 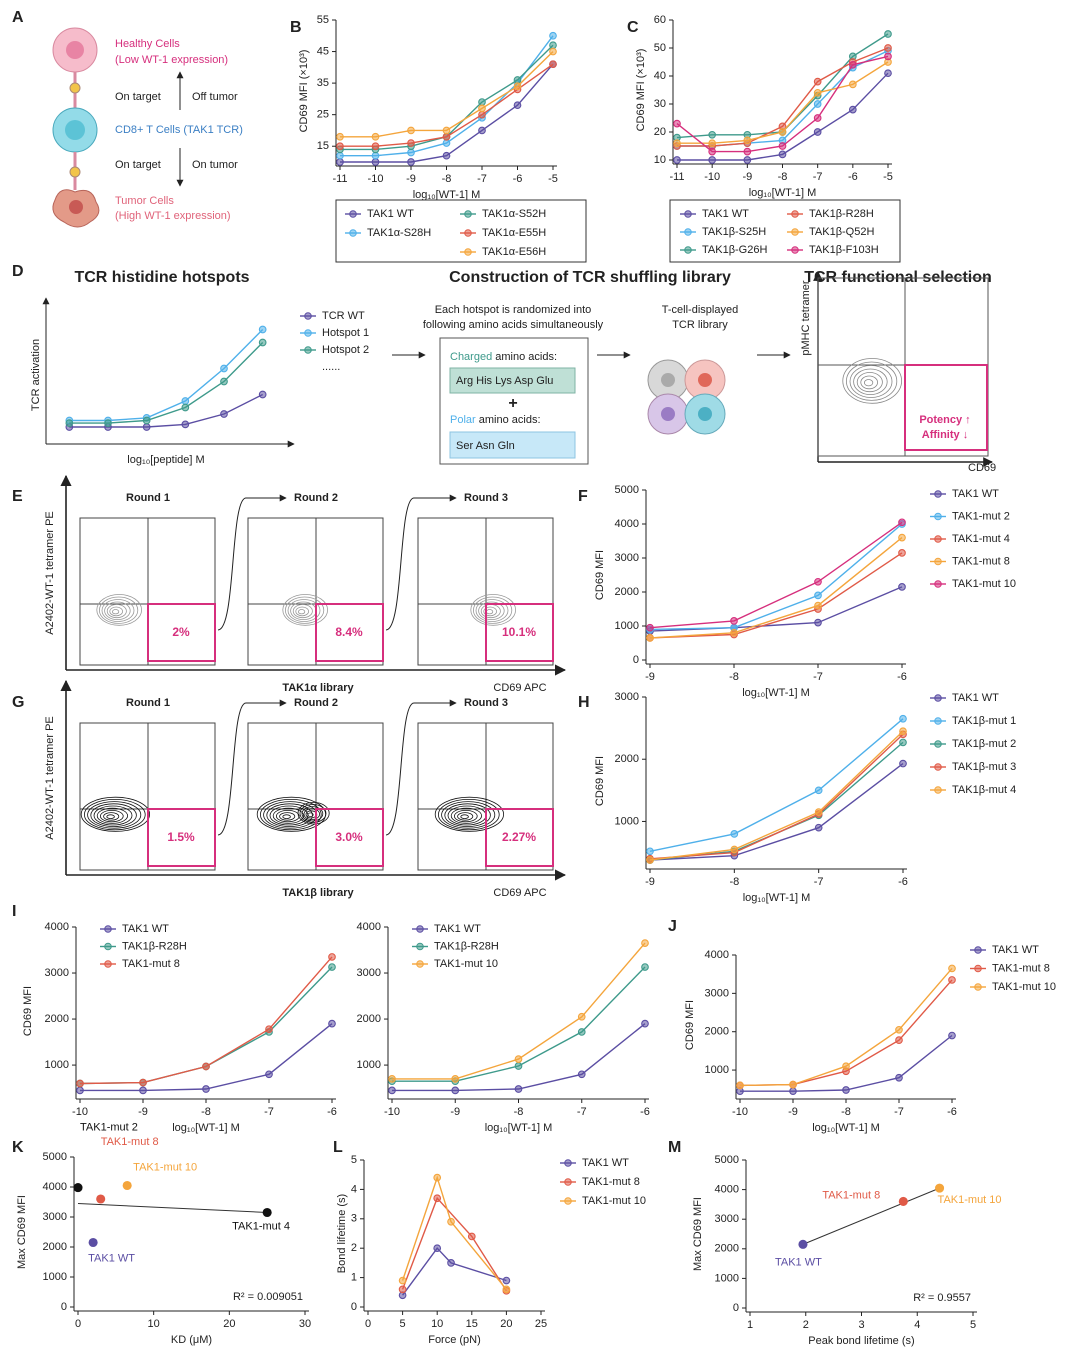 I want to click on legend-label: Hotspot 1, so click(x=345, y=333).